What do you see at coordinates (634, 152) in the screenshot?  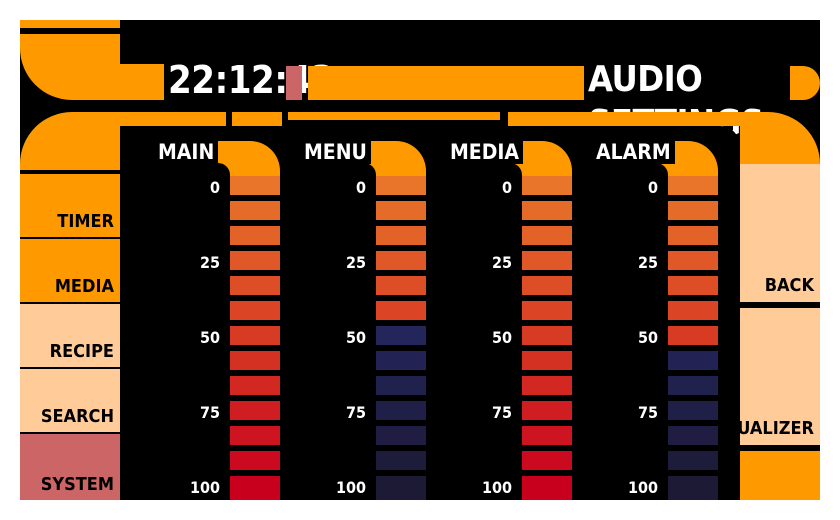 I see `channel-label-alarm: ALARM` at bounding box center [634, 152].